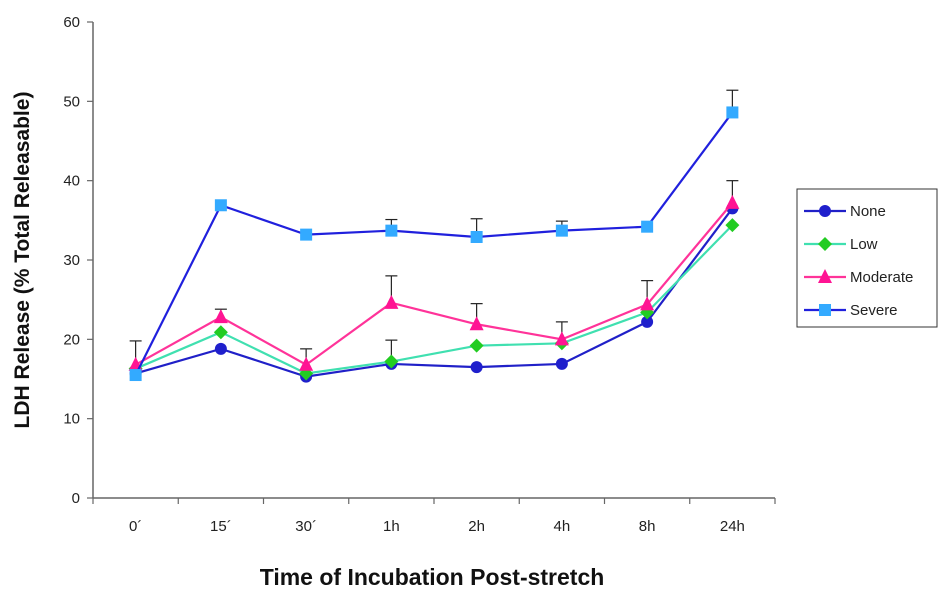 The height and width of the screenshot is (591, 941). Describe the element at coordinates (432, 577) in the screenshot. I see `x-axis-title: Time of Incubation Post-stretch` at that location.